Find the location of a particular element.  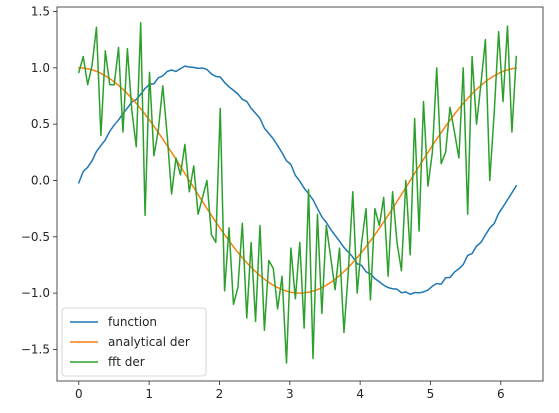

x-tick-label: 4 is located at coordinates (360, 394).